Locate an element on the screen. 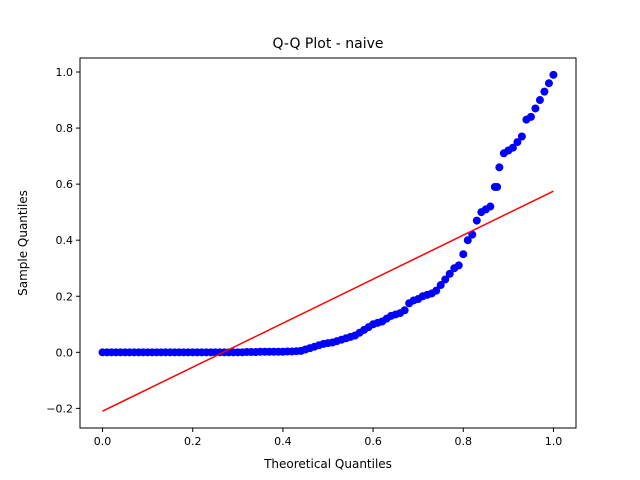  x-tick-label-2: 0.4 is located at coordinates (283, 441).